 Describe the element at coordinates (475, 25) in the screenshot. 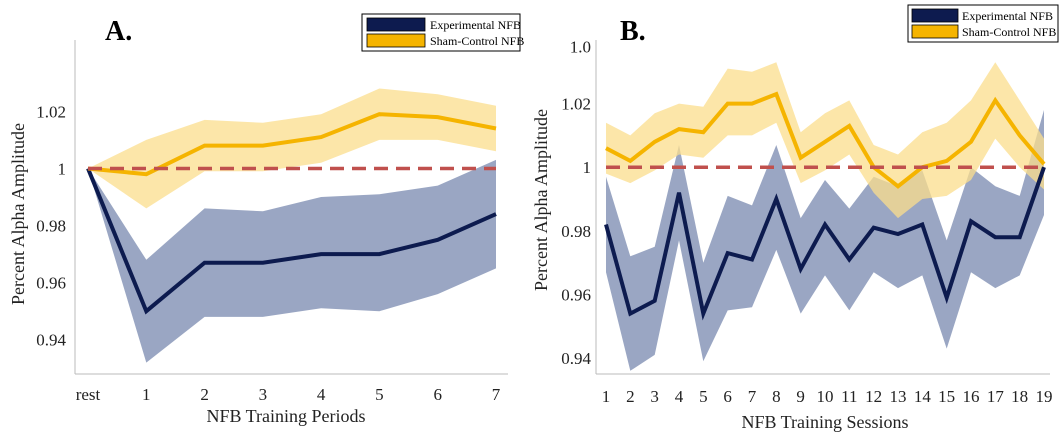

I see `panel-a-legend-experimental-label: Experimental NFB` at that location.